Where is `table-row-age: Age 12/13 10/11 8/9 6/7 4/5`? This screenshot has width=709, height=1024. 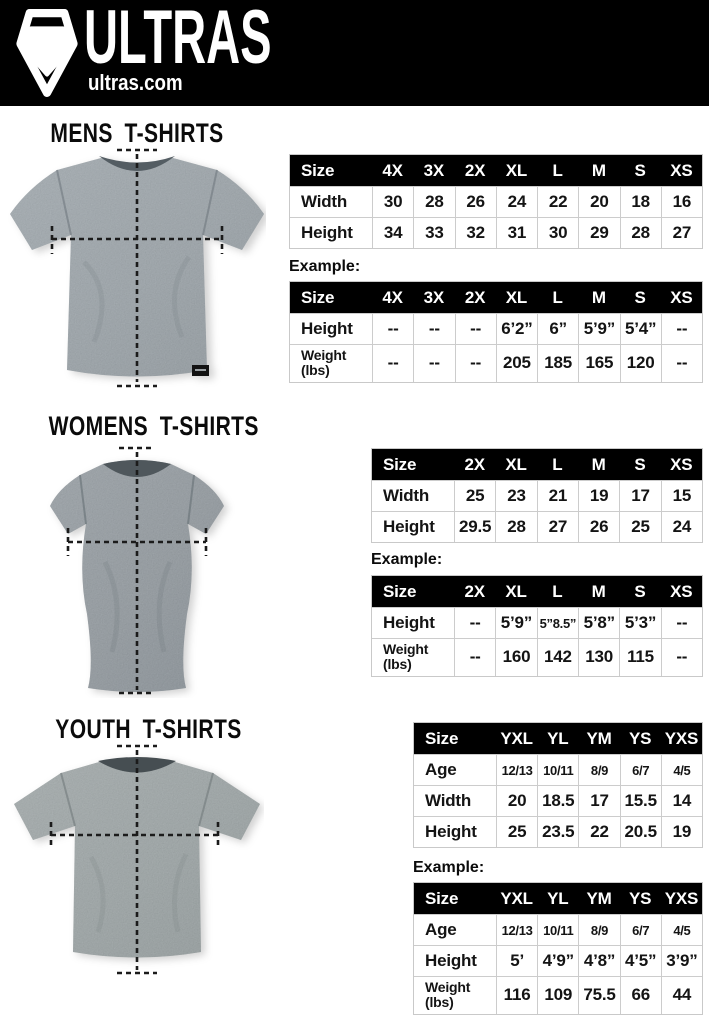
table-row-age: Age 12/13 10/11 8/9 6/7 4/5 is located at coordinates (558, 769).